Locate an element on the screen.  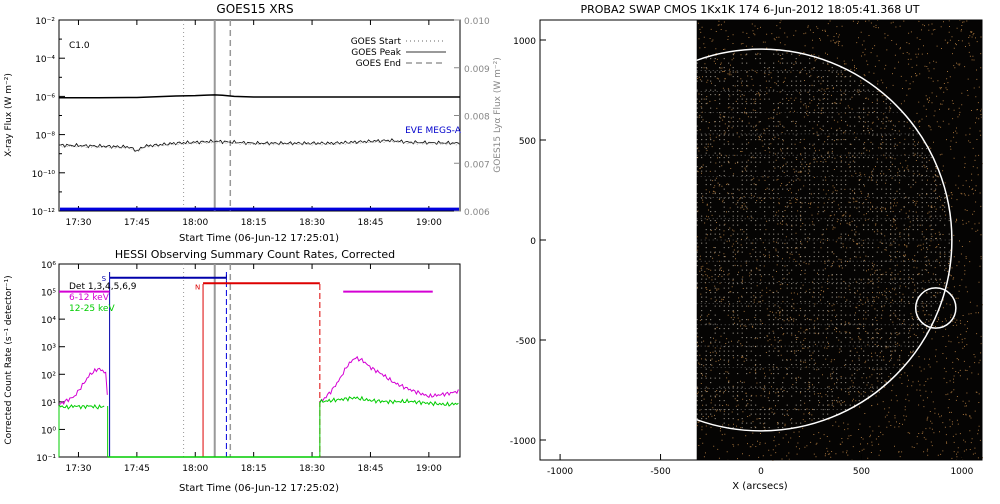
attenuator-flag-label: S is located at coordinates (104, 279).